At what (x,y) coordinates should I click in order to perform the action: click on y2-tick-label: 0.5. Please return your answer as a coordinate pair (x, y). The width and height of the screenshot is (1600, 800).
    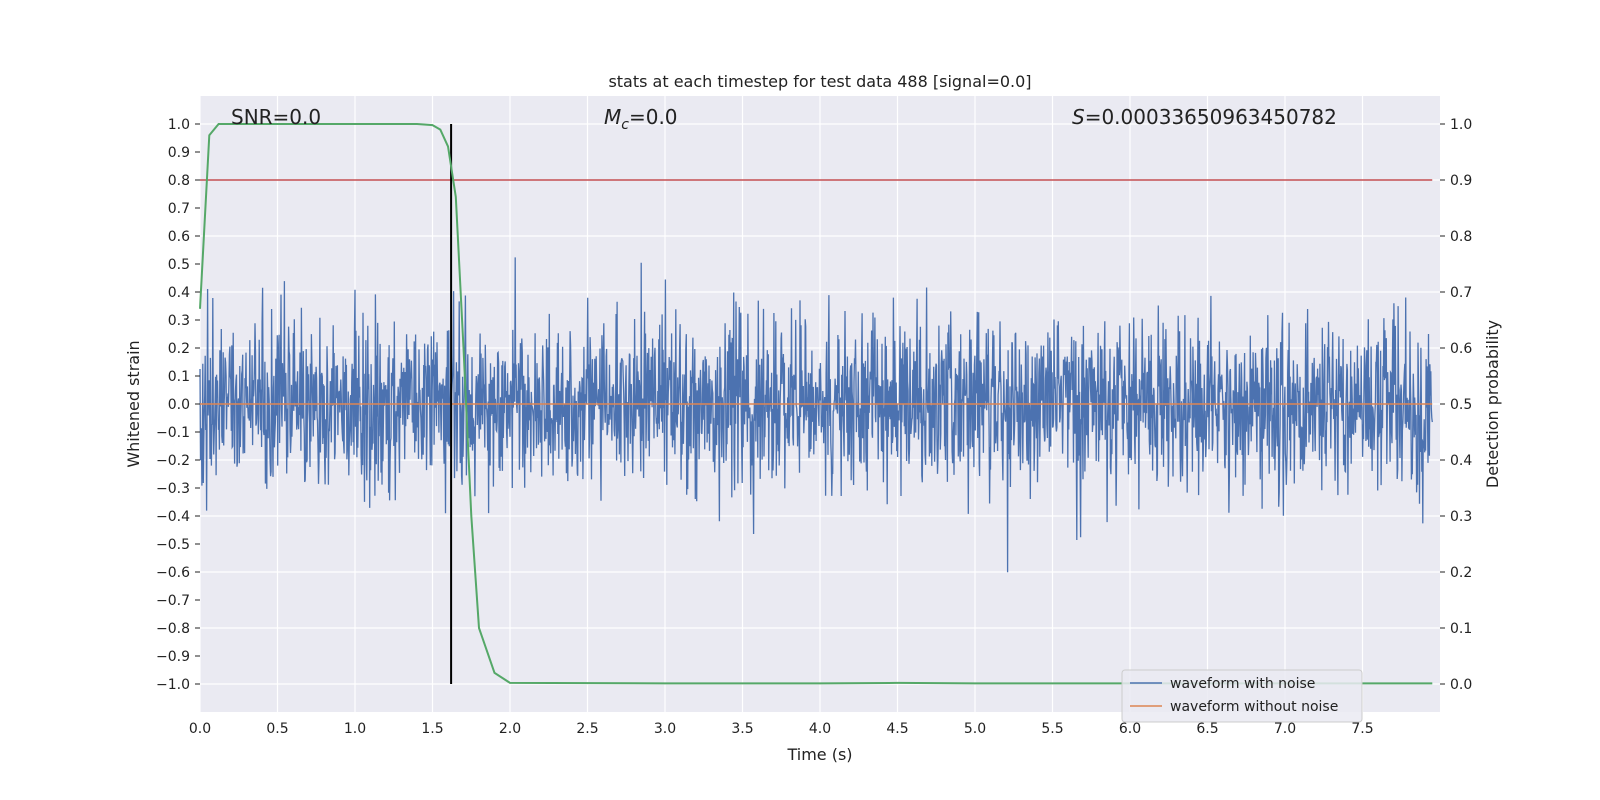
    Looking at the image, I should click on (1461, 405).